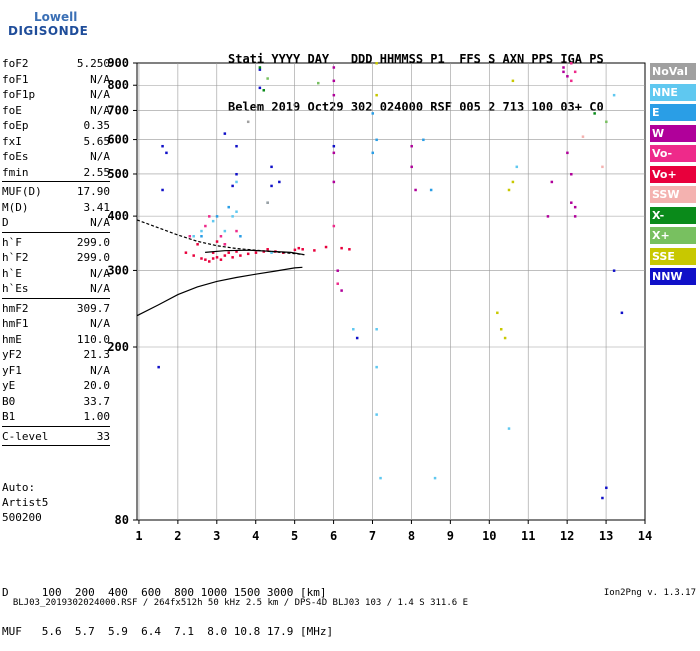 This screenshot has width=700, height=651. What do you see at coordinates (673, 235) in the screenshot?
I see `legend-item: X+` at bounding box center [673, 235].